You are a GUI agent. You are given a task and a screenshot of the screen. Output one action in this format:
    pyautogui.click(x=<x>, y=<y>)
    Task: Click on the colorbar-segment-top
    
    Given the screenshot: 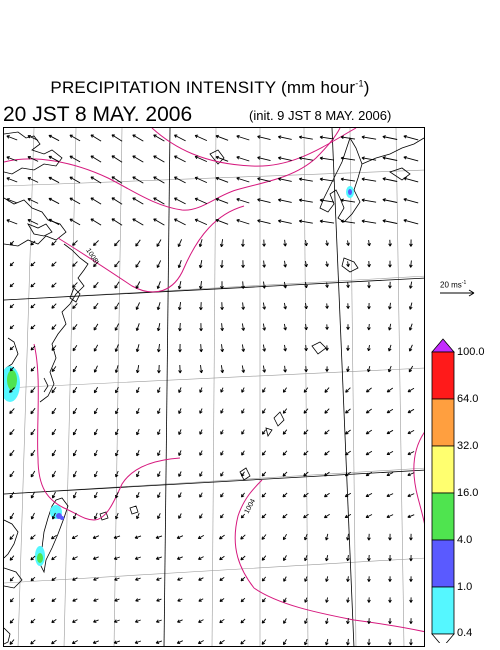 What is the action you would take?
    pyautogui.click(x=443, y=345)
    